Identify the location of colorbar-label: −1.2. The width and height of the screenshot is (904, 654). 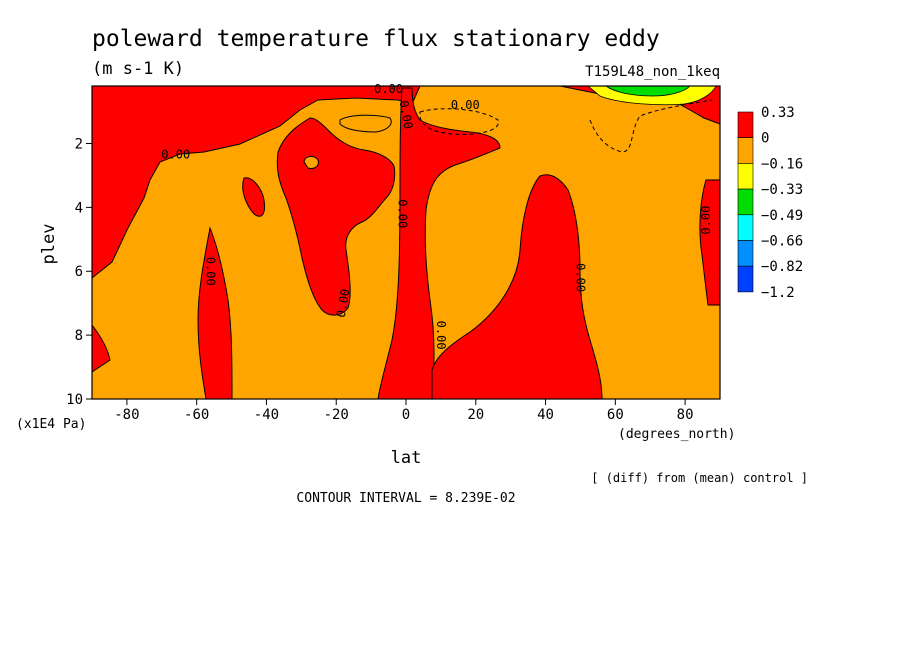
(778, 293).